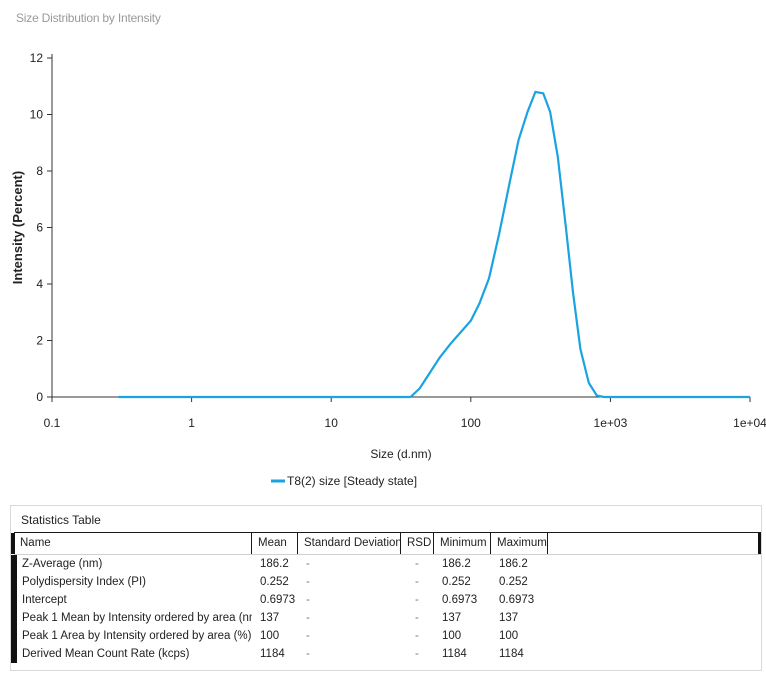 The width and height of the screenshot is (766, 674). What do you see at coordinates (191, 423) in the screenshot?
I see `x-tick-label: 1` at bounding box center [191, 423].